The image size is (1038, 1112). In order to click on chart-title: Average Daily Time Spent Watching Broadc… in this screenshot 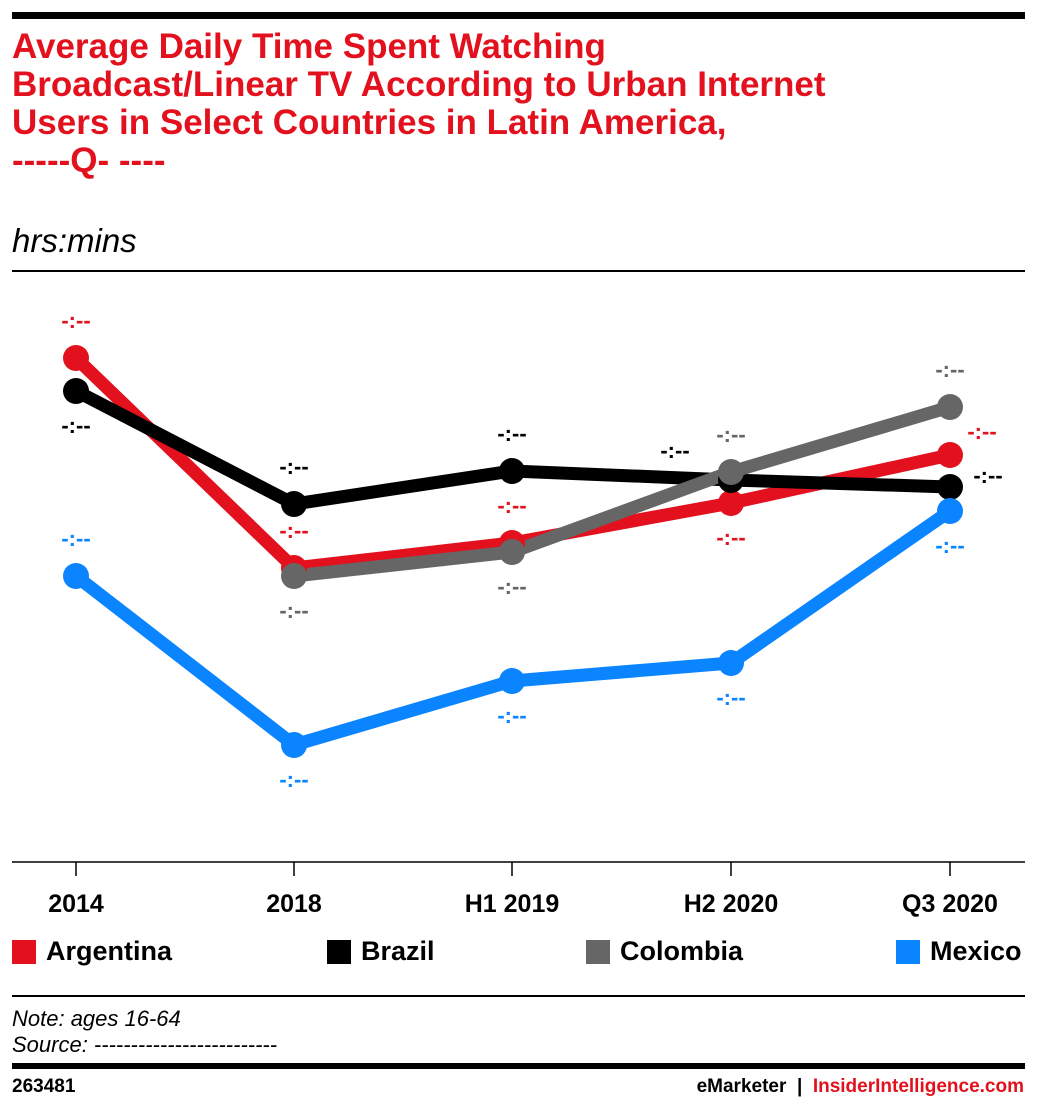, I will do `click(517, 104)`.